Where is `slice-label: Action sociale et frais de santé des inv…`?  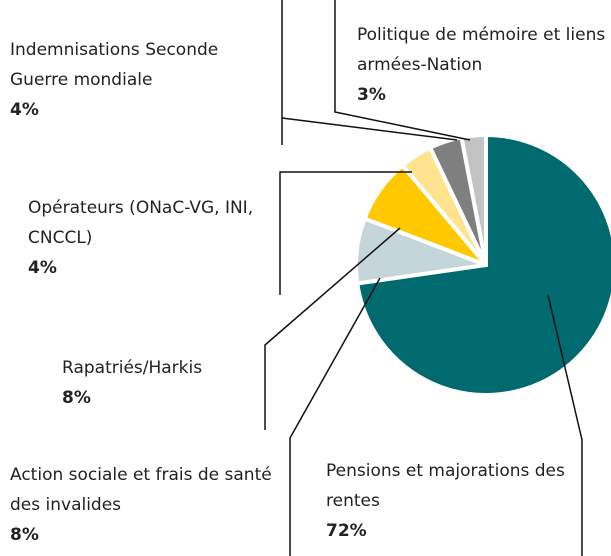 slice-label: Action sociale et frais de santé des inv… is located at coordinates (145, 505).